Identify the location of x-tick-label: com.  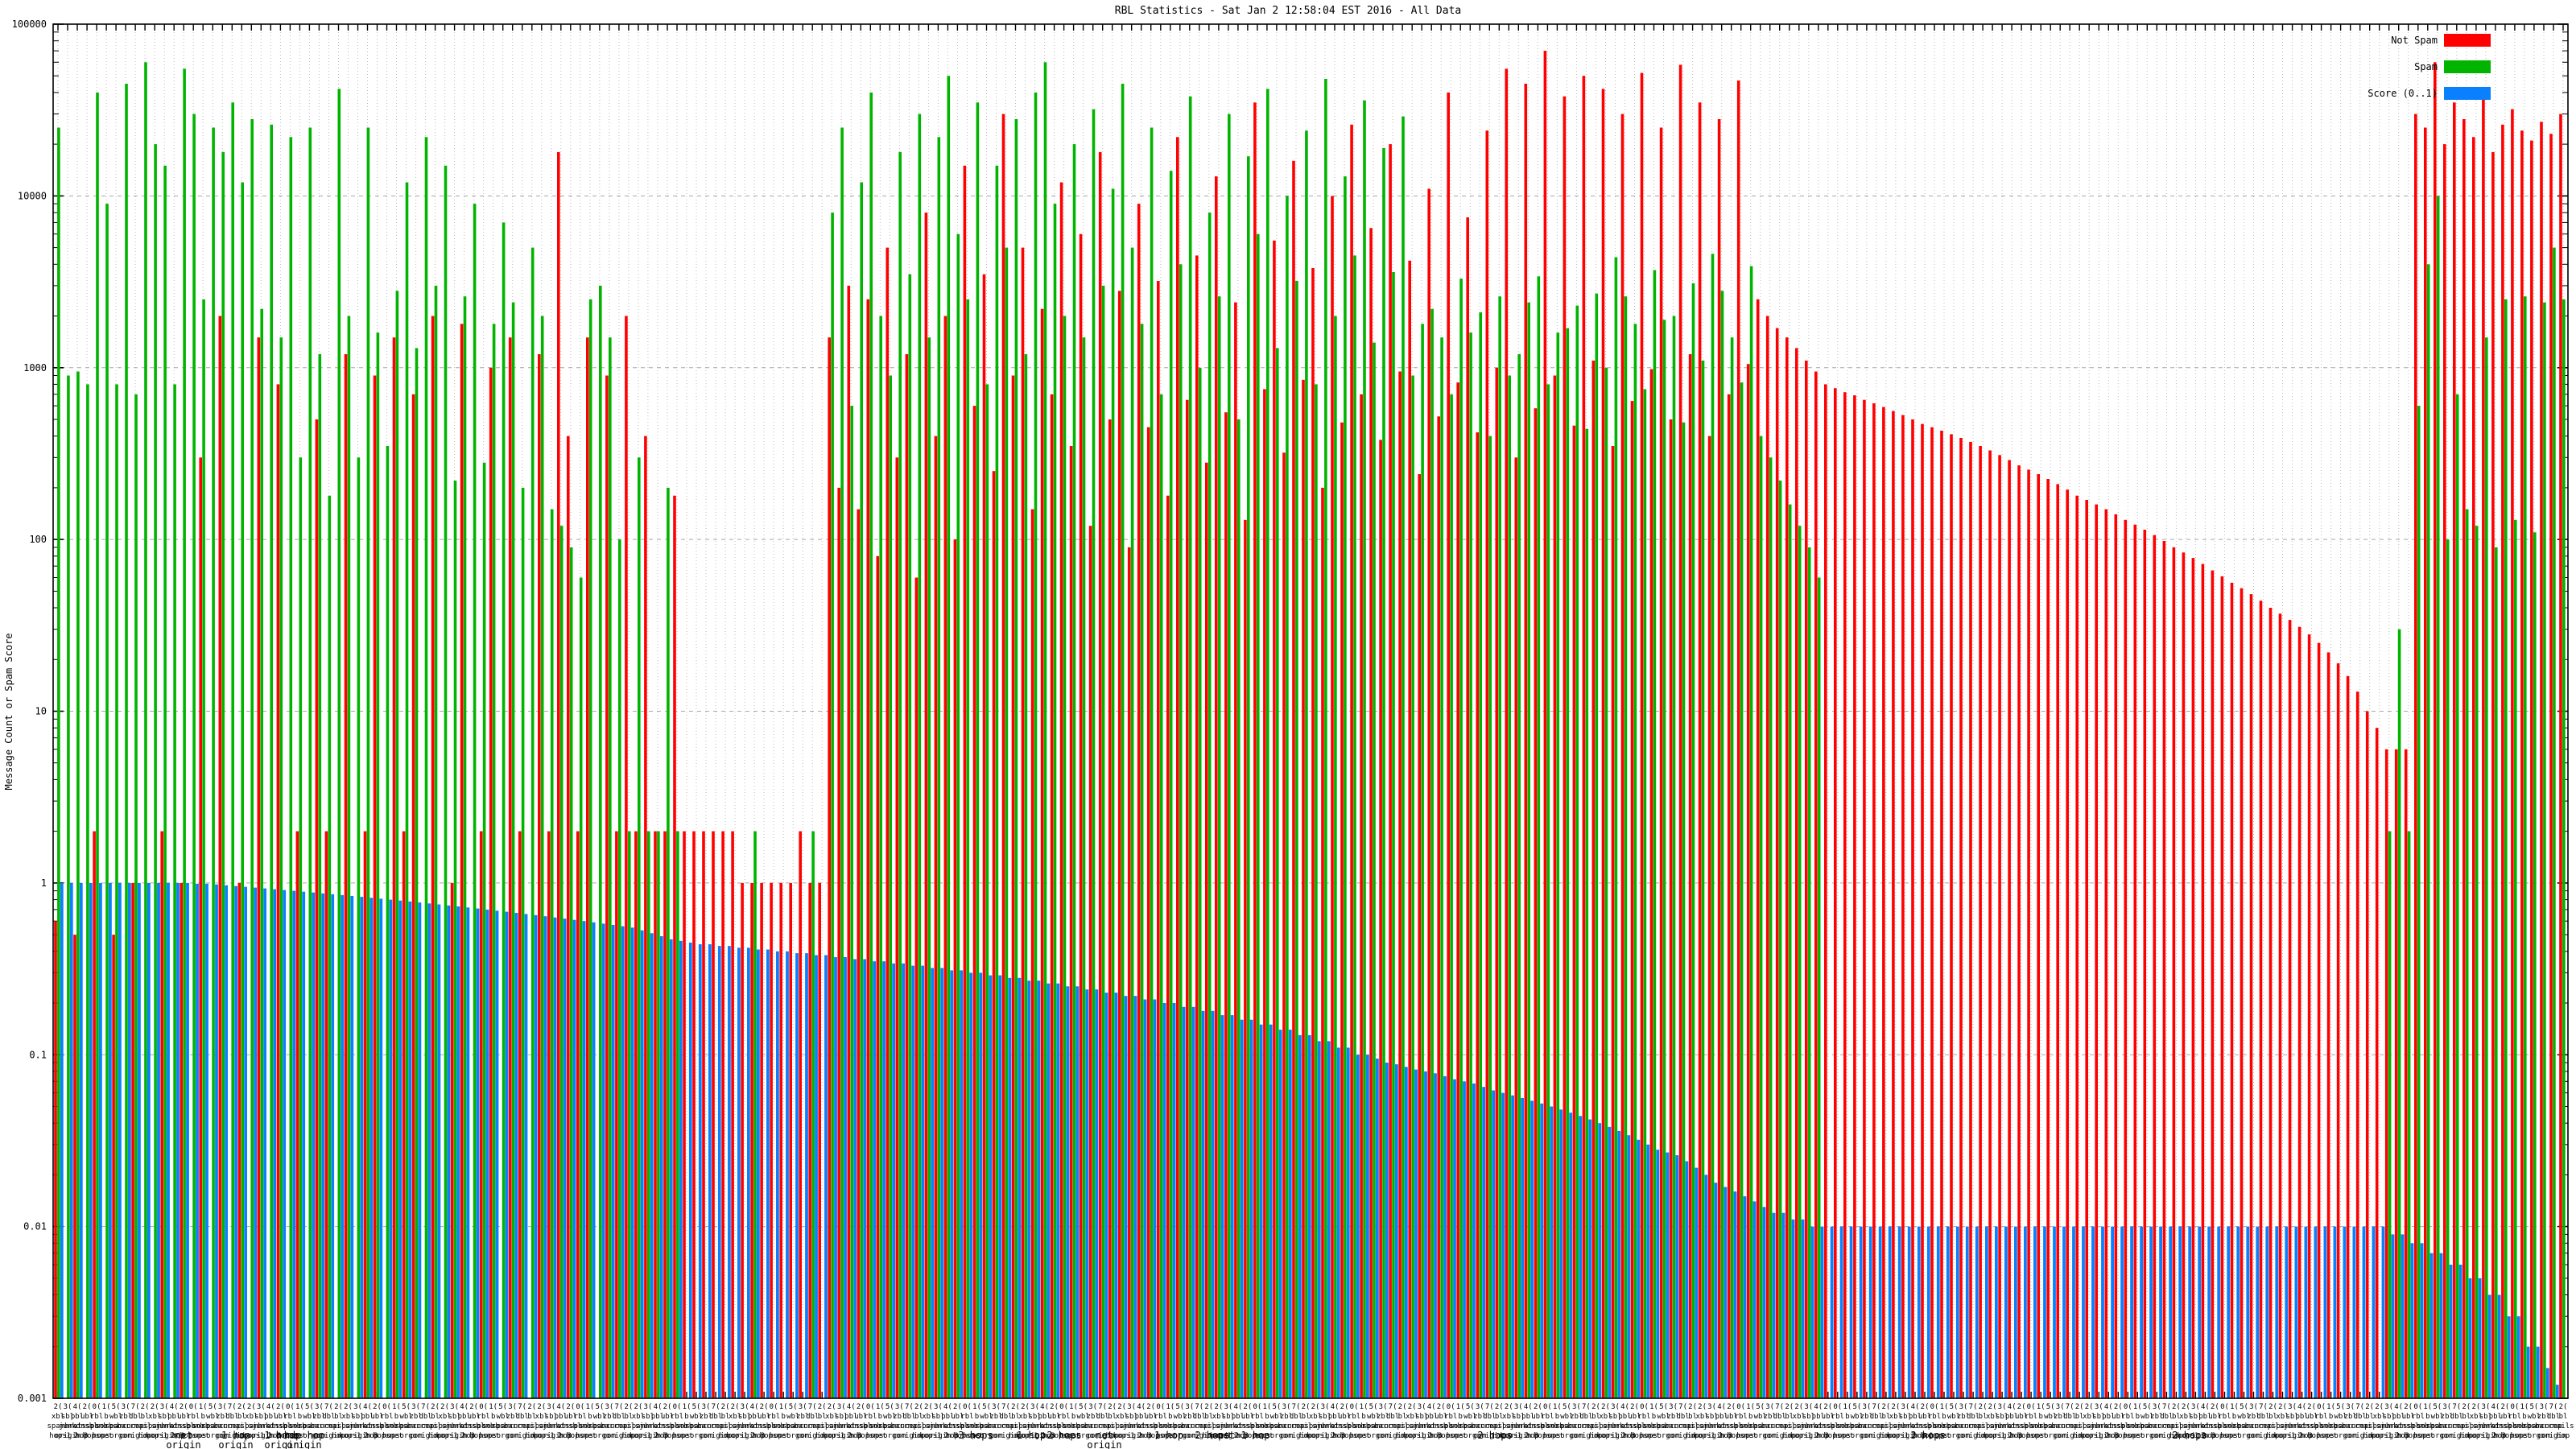
(2156, 1436).